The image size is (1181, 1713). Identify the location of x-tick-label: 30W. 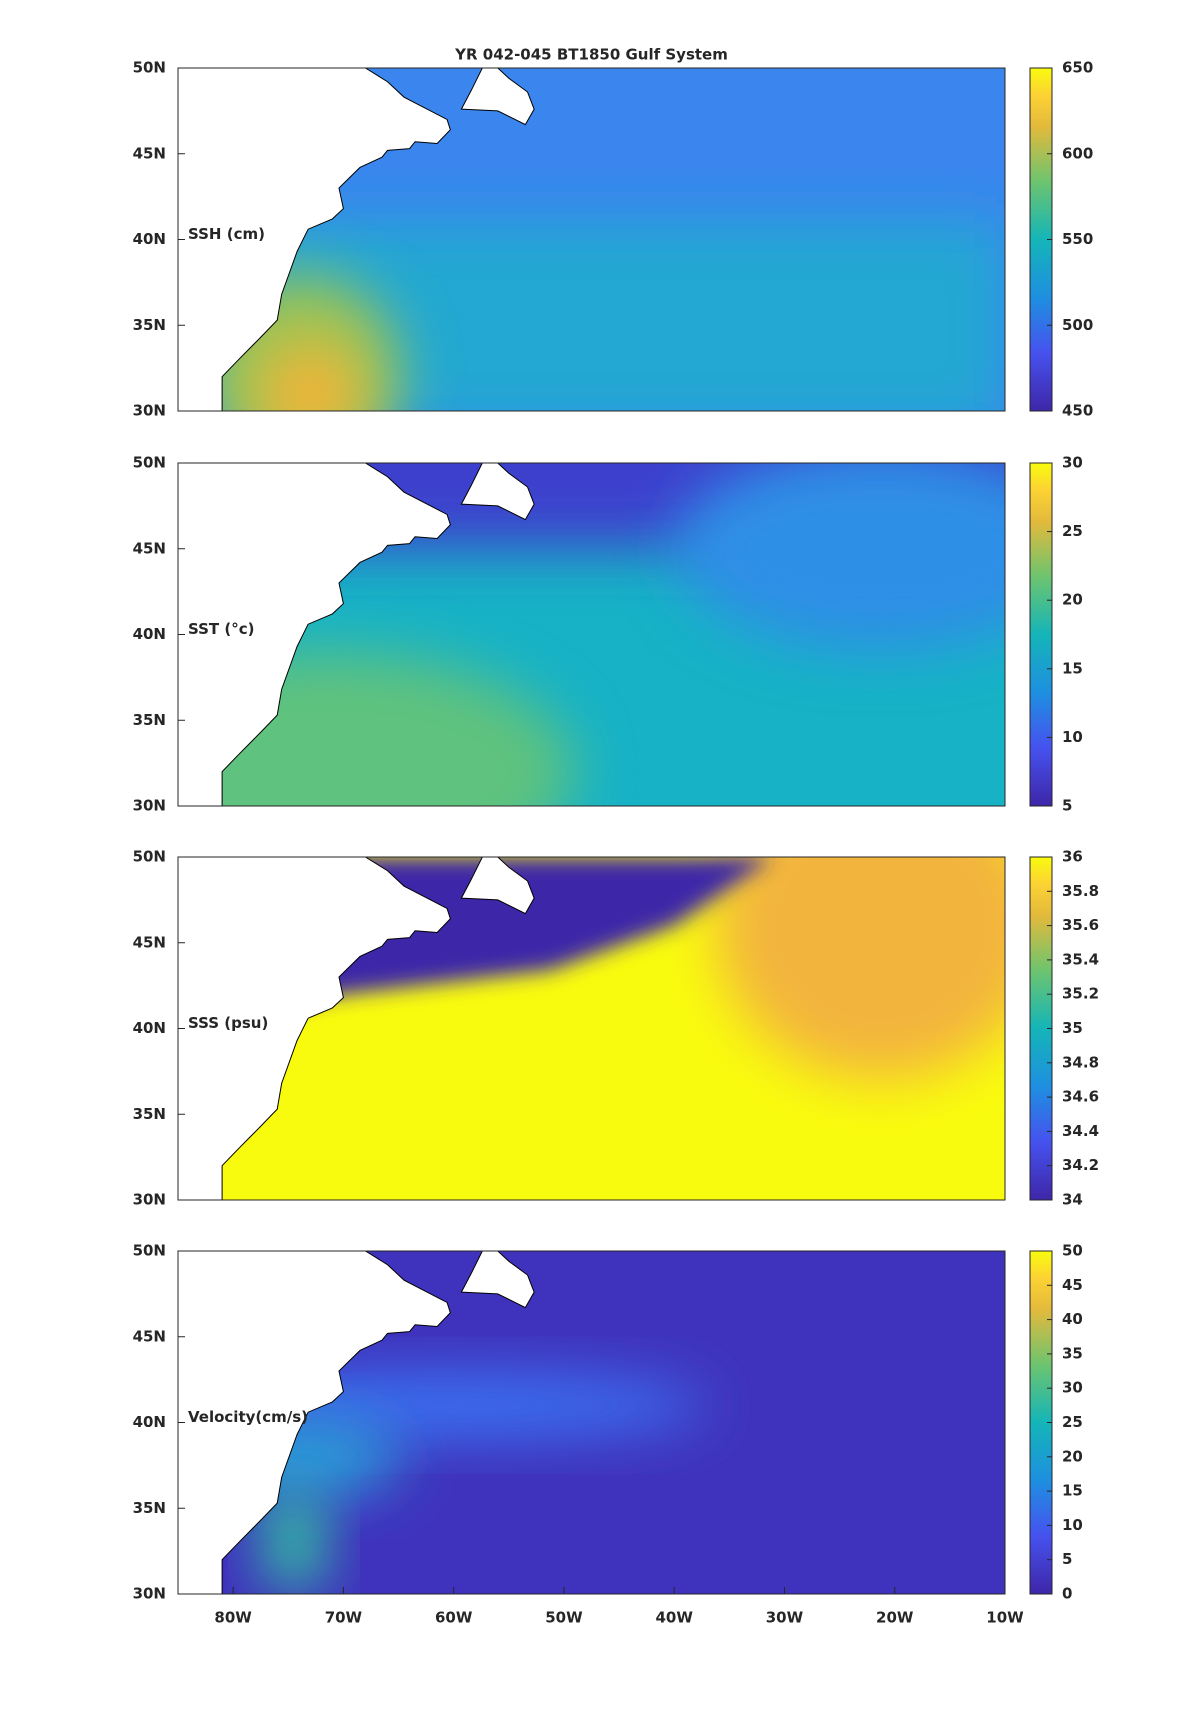
(785, 1618).